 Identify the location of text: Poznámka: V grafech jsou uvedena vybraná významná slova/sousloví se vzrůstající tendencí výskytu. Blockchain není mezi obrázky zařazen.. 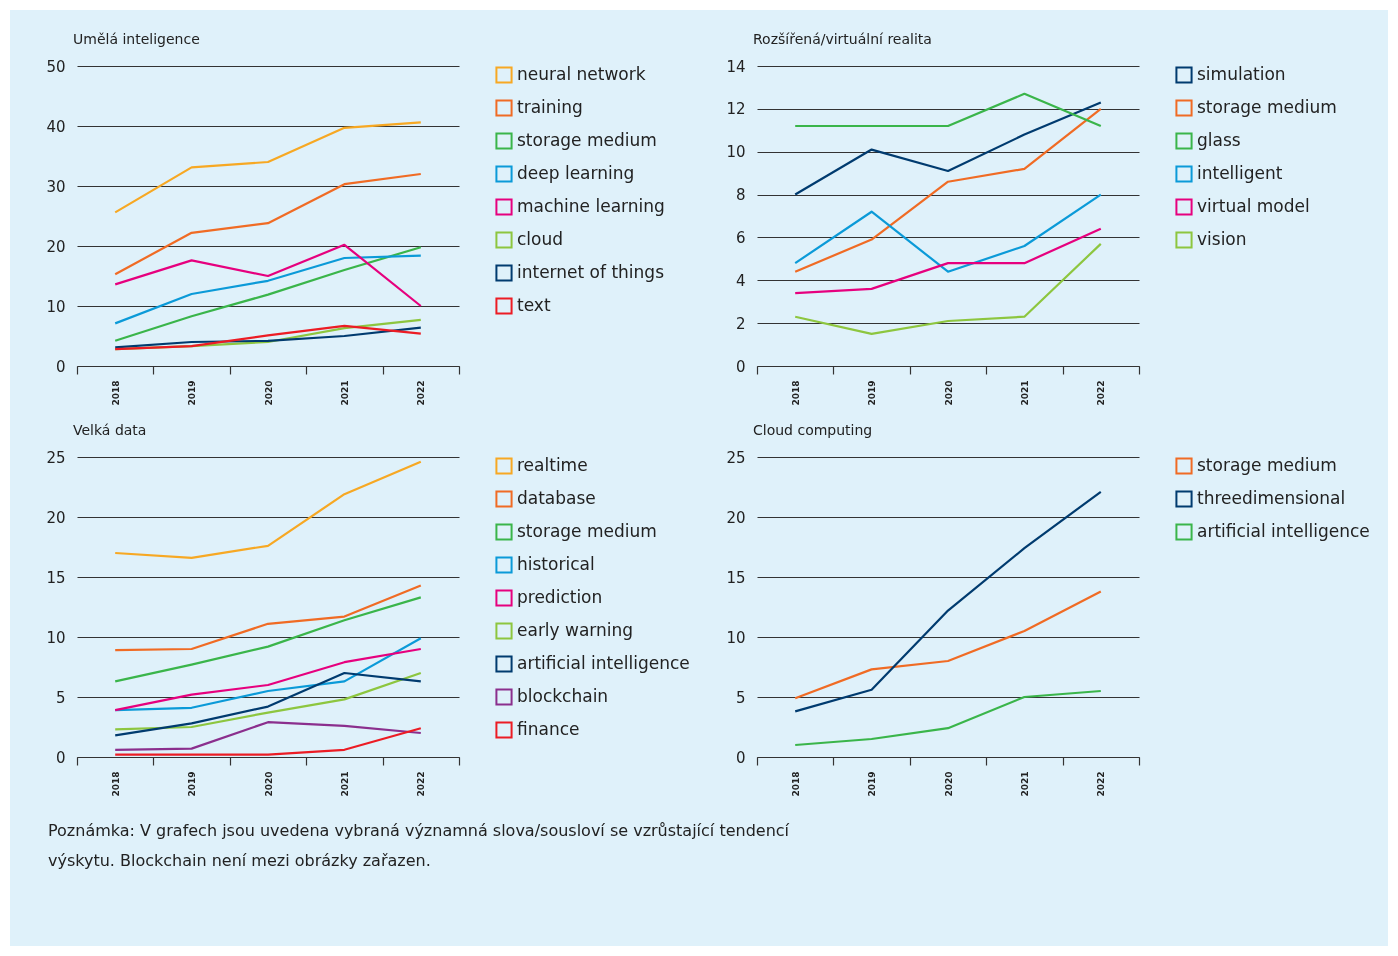
(419, 846).